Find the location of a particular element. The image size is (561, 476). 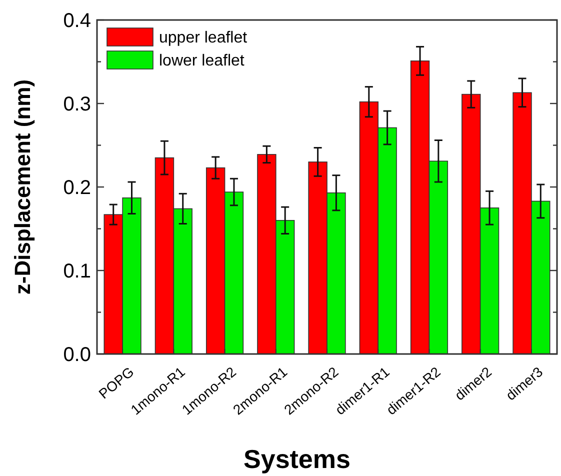

legend-label: upper leaflet is located at coordinates (203, 38).